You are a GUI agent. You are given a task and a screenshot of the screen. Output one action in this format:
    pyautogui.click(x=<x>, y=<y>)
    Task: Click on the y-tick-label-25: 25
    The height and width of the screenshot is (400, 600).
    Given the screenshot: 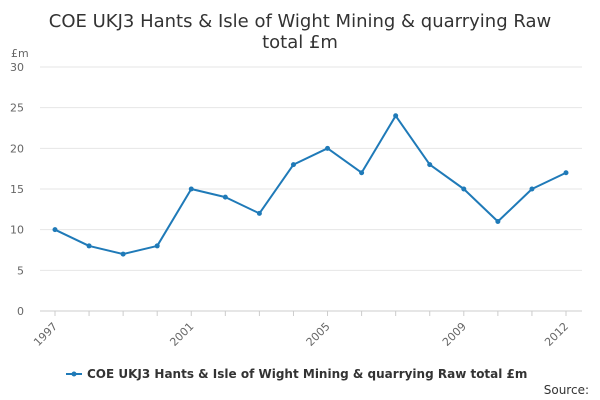 What is the action you would take?
    pyautogui.click(x=17, y=108)
    